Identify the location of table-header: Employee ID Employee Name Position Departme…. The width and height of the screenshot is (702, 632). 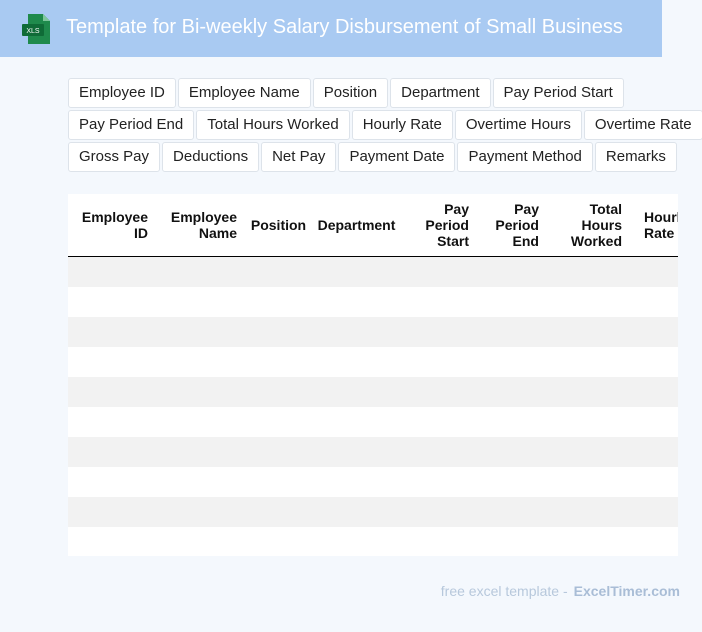
(373, 225).